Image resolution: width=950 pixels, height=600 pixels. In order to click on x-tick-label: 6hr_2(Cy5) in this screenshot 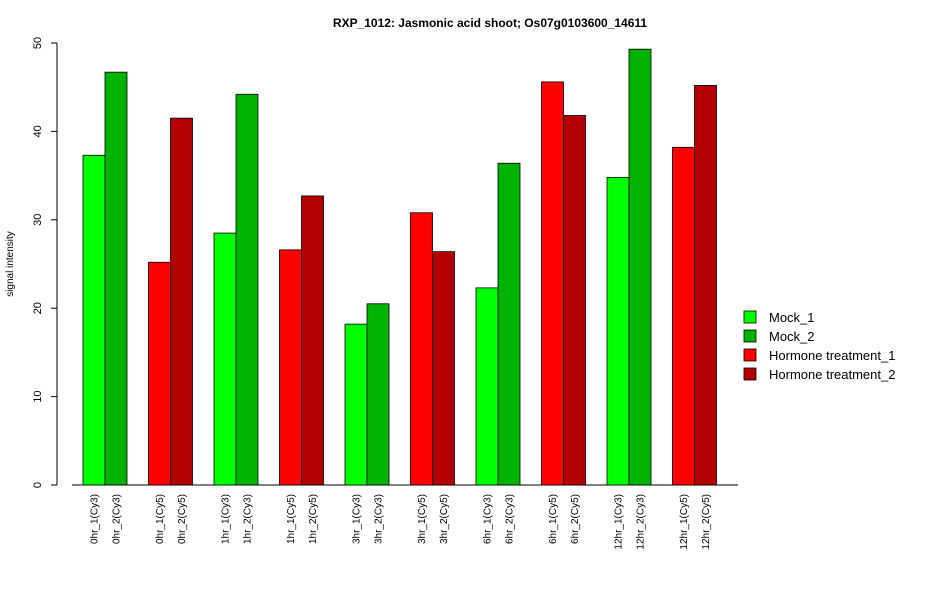, I will do `click(575, 519)`.